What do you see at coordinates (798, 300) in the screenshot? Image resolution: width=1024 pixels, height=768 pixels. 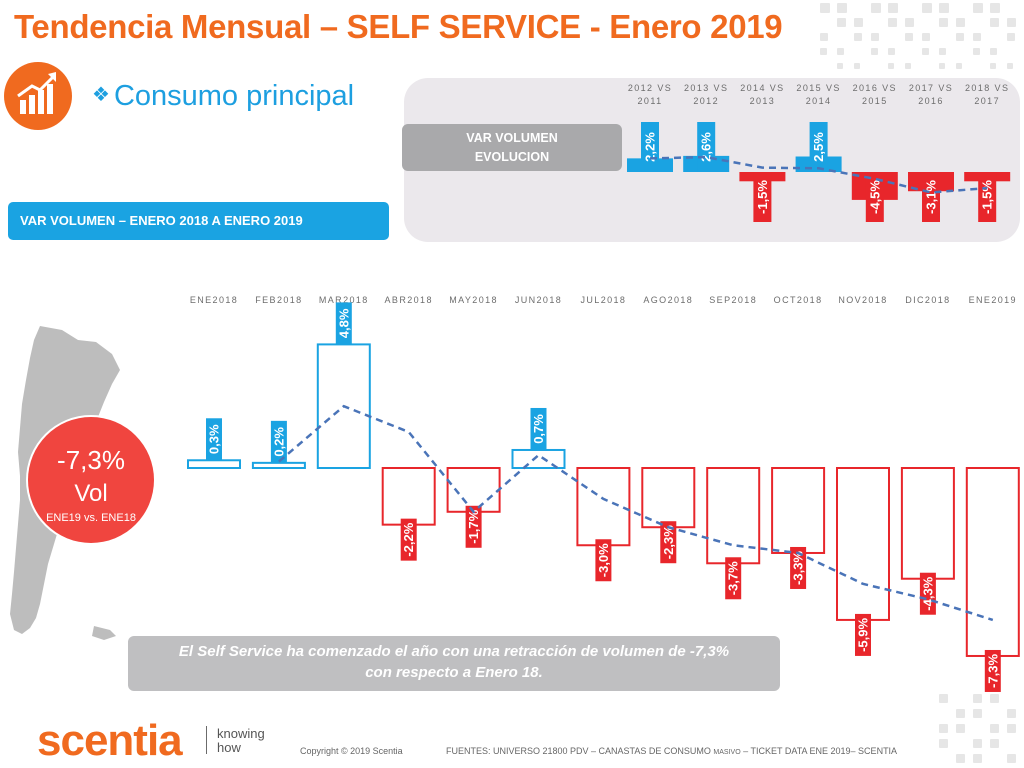 I see `month-label: OCT2018` at bounding box center [798, 300].